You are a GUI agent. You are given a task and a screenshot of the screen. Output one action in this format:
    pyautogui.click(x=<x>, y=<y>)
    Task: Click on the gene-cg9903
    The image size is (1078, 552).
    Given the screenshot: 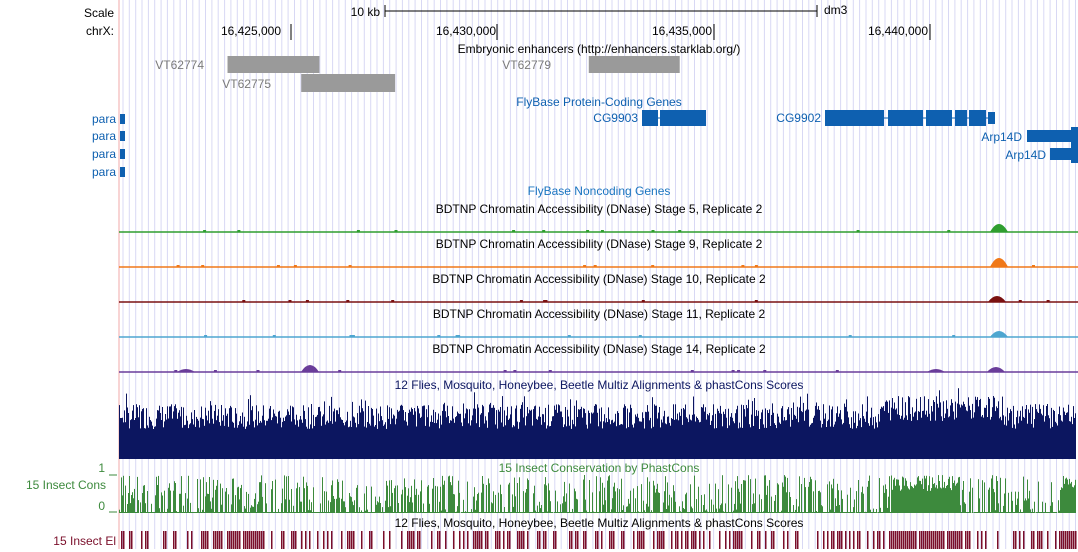 What is the action you would take?
    pyautogui.click(x=674, y=118)
    